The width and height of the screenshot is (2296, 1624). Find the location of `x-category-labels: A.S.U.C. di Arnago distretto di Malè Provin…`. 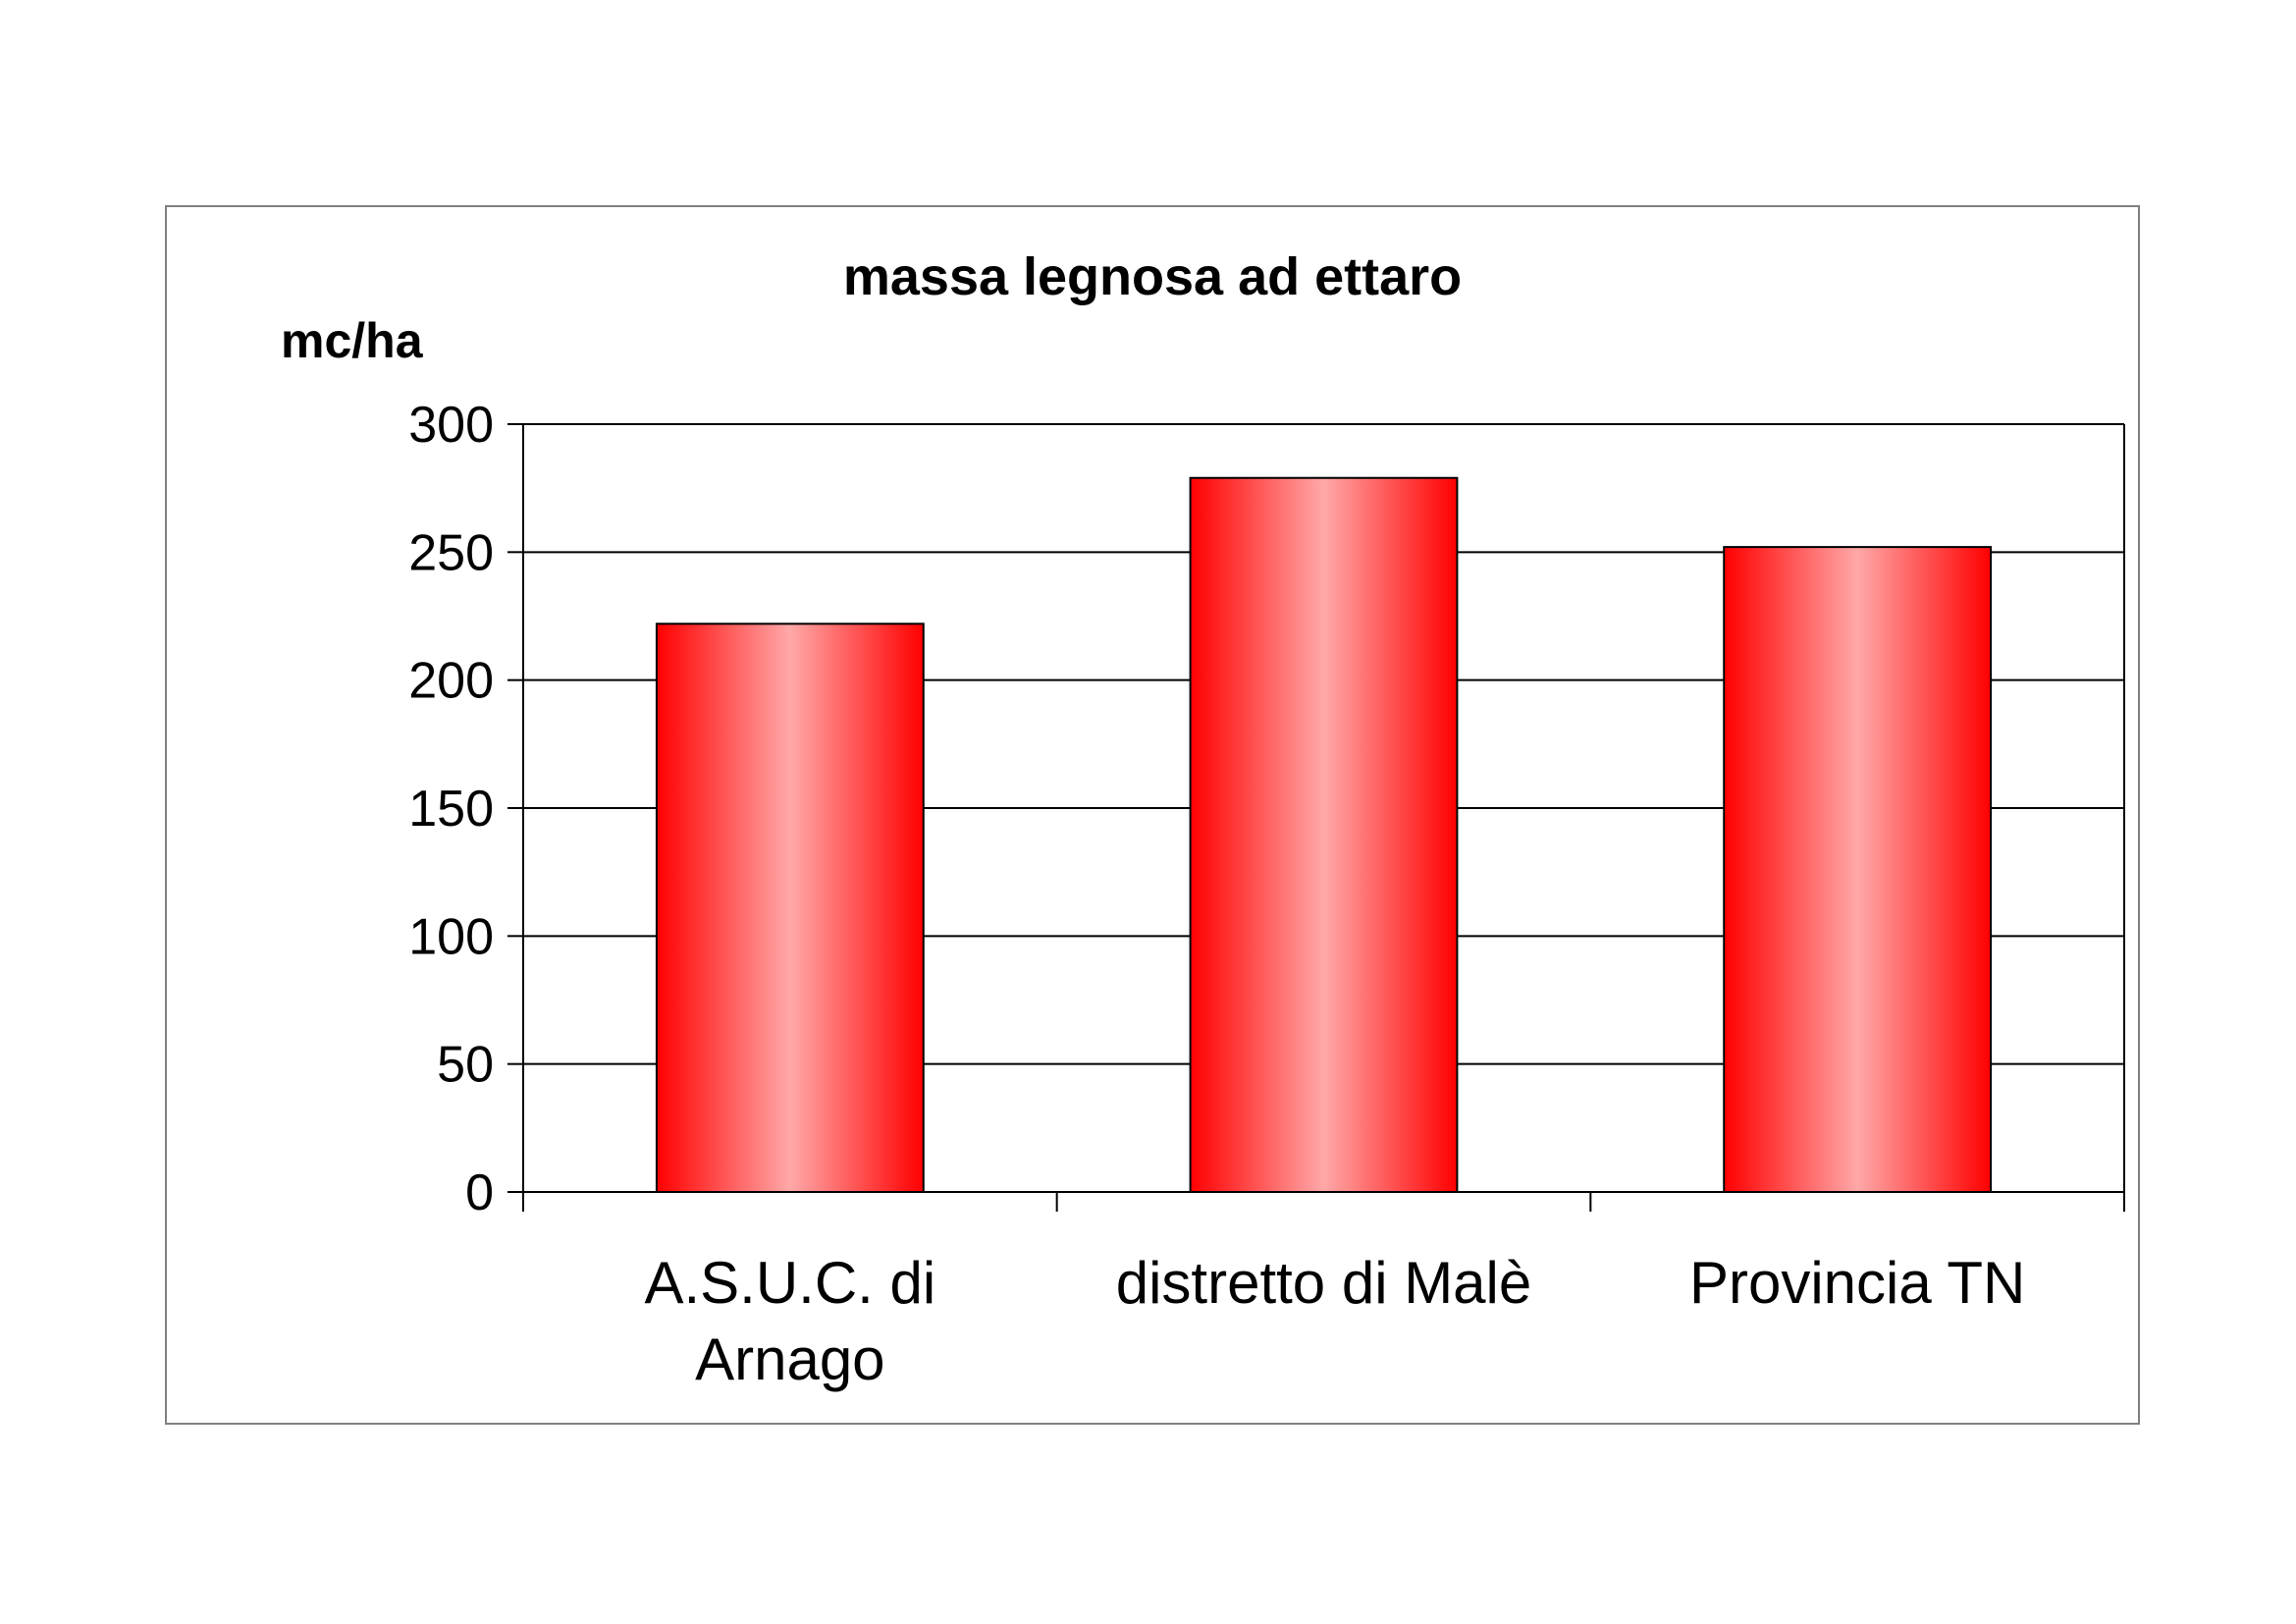

x-category-labels: A.S.U.C. di Arnago distretto di Malè Provin… is located at coordinates (1335, 1321).